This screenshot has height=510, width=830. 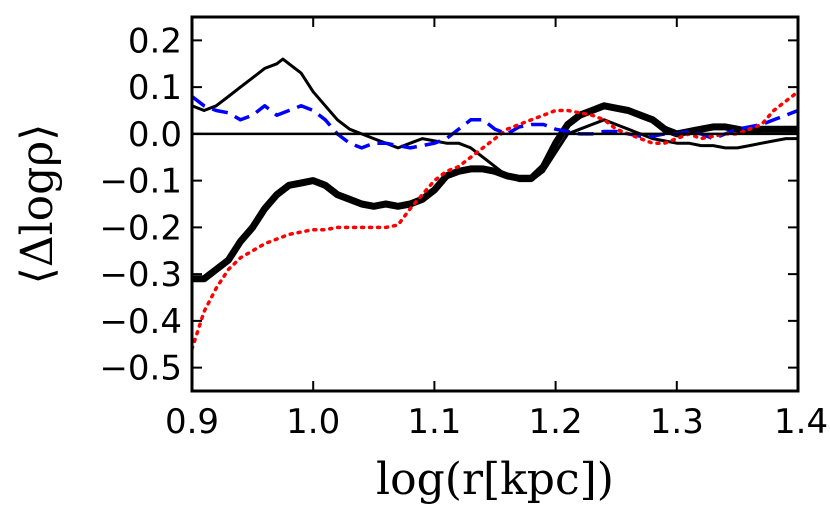 I want to click on y-tick-label: 0.2, so click(x=155, y=41).